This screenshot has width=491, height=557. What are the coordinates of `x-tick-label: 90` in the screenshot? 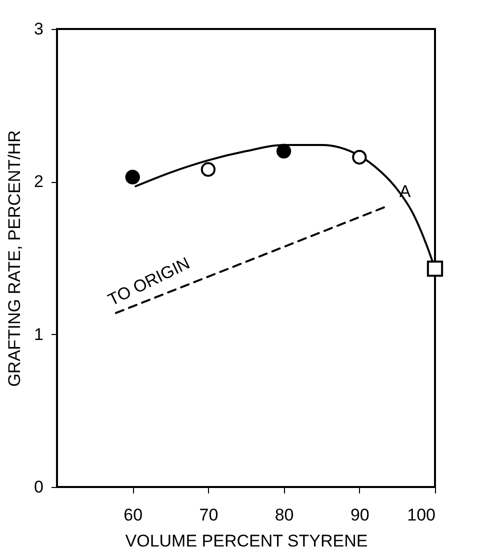 It's located at (360, 515).